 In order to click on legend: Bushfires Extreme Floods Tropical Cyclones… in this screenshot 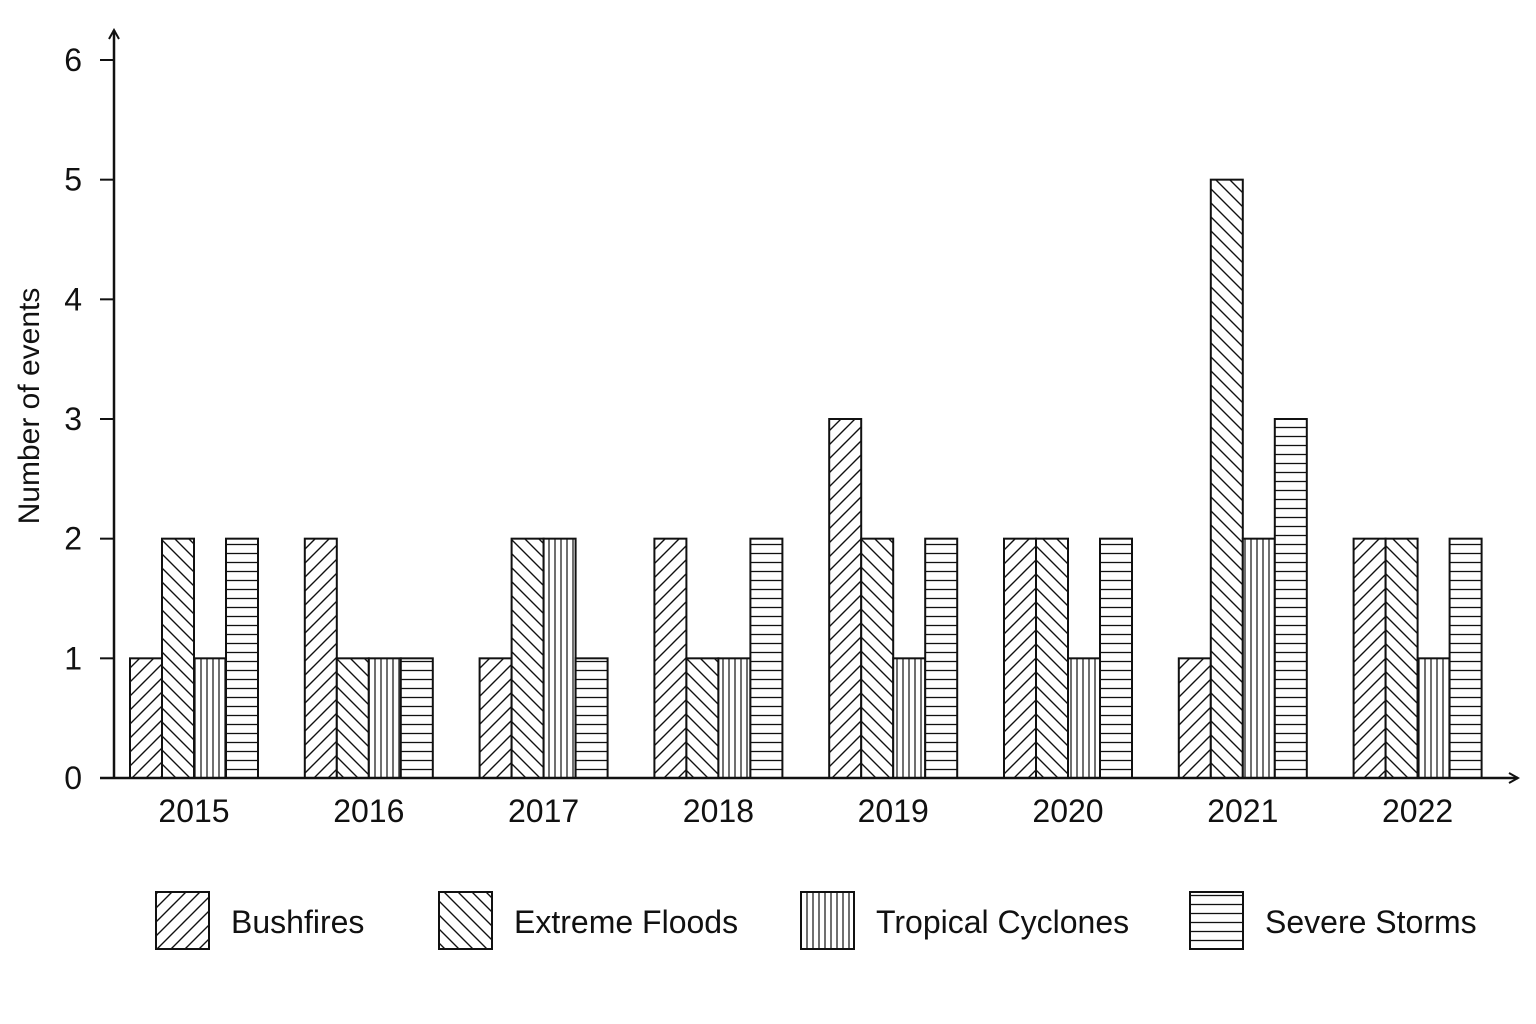, I will do `click(816, 920)`.